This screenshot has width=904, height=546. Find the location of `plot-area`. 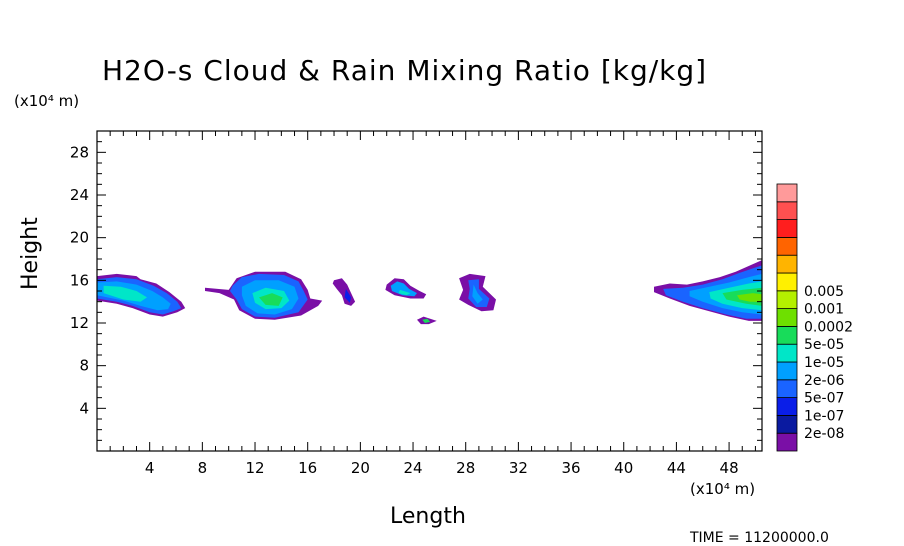

plot-area is located at coordinates (429, 292).